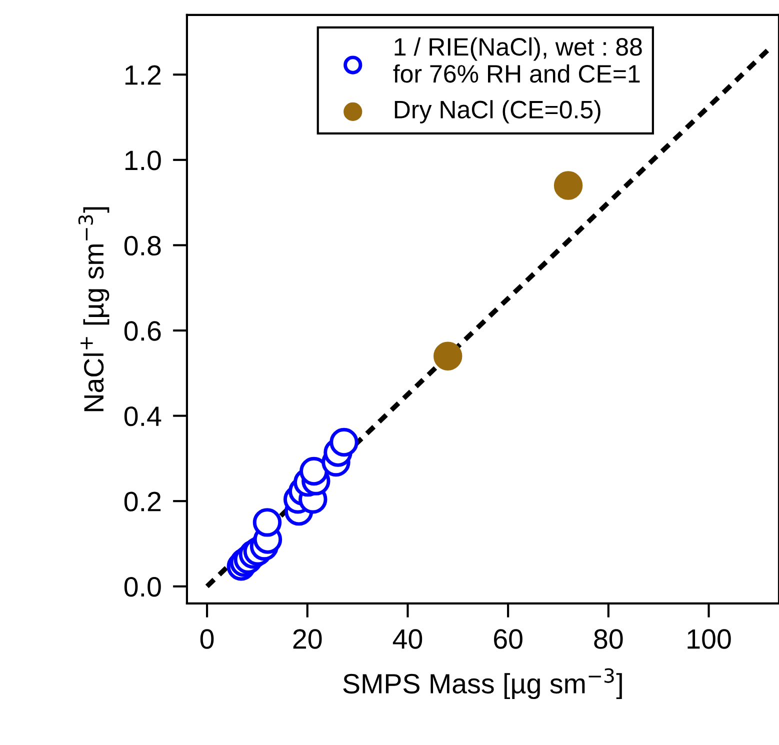 This screenshot has height=745, width=779. I want to click on y-tick-label: 0.8, so click(142, 246).